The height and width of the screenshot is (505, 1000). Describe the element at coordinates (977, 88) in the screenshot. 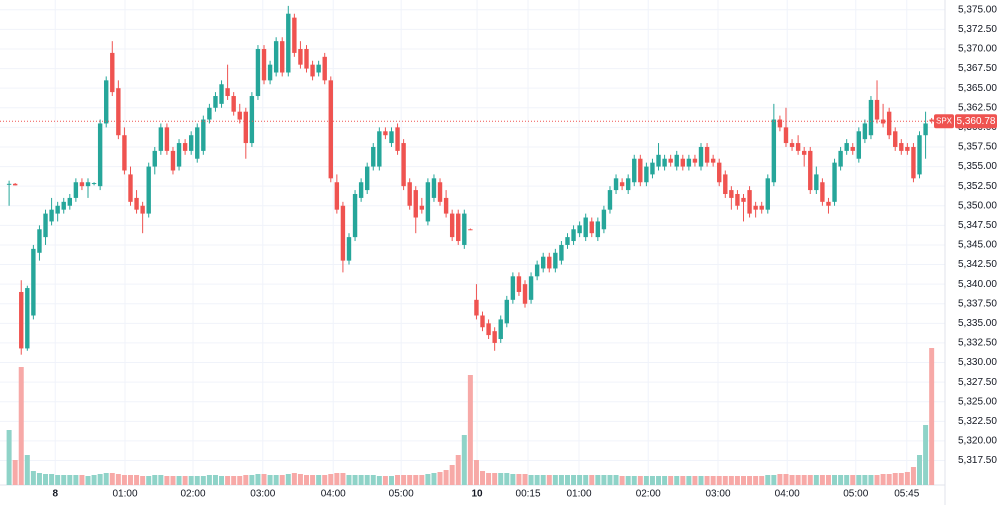

I see `y-tick-label: 5,365.00` at that location.